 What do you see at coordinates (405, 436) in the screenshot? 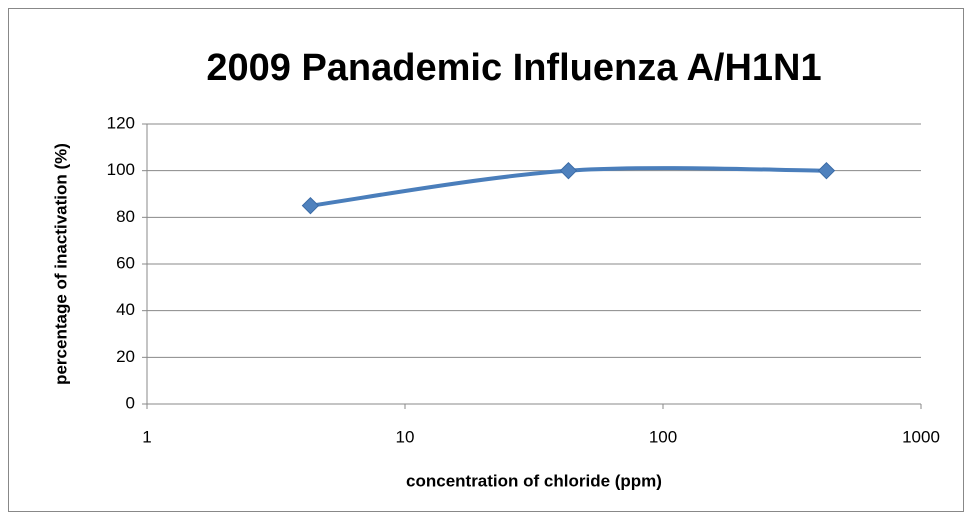
I see `x-tick-label: 10` at bounding box center [405, 436].